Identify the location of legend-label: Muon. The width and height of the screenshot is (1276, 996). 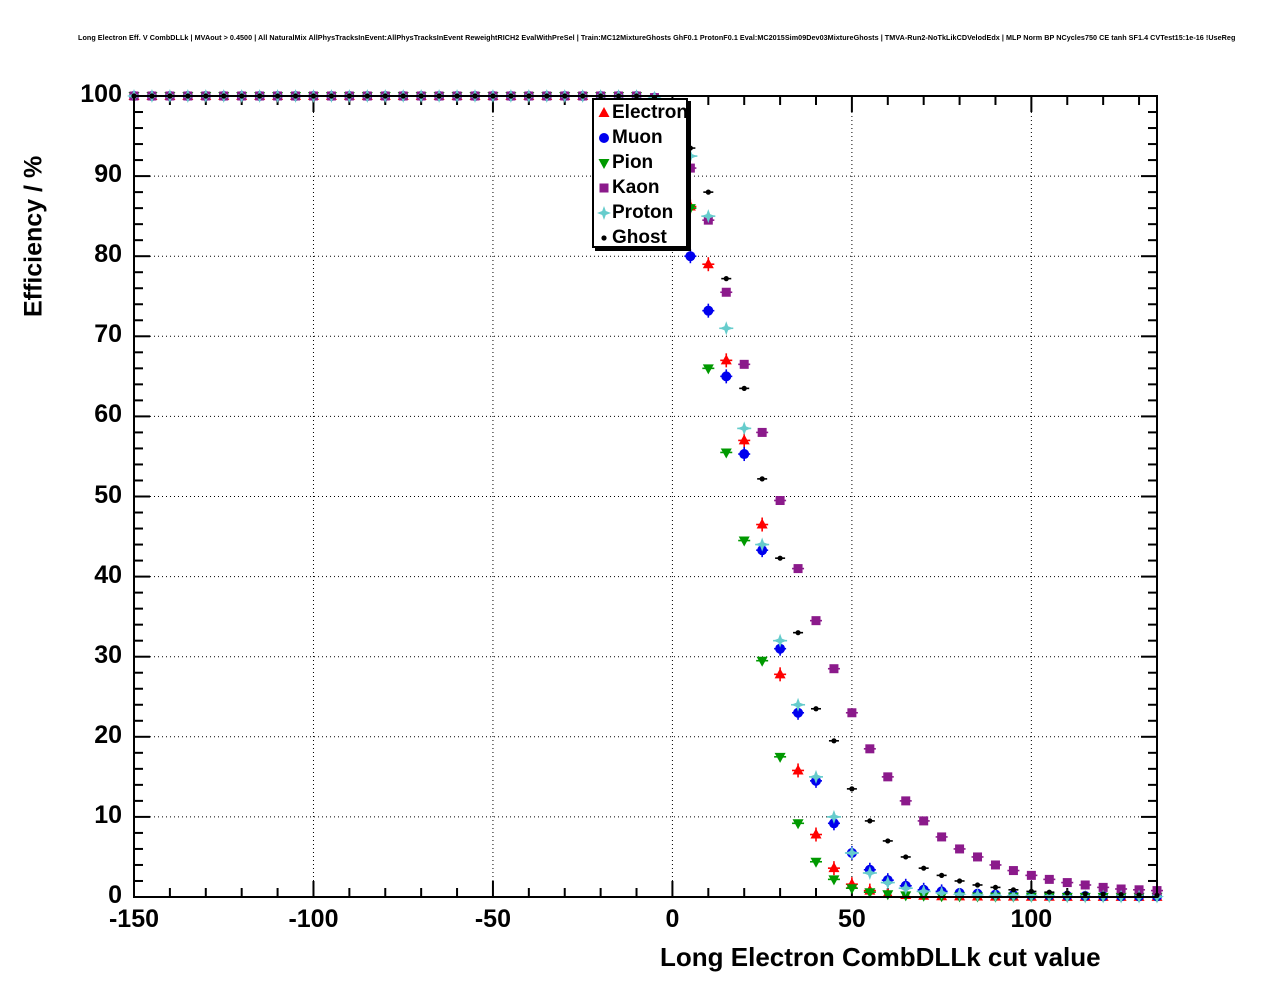
(637, 137).